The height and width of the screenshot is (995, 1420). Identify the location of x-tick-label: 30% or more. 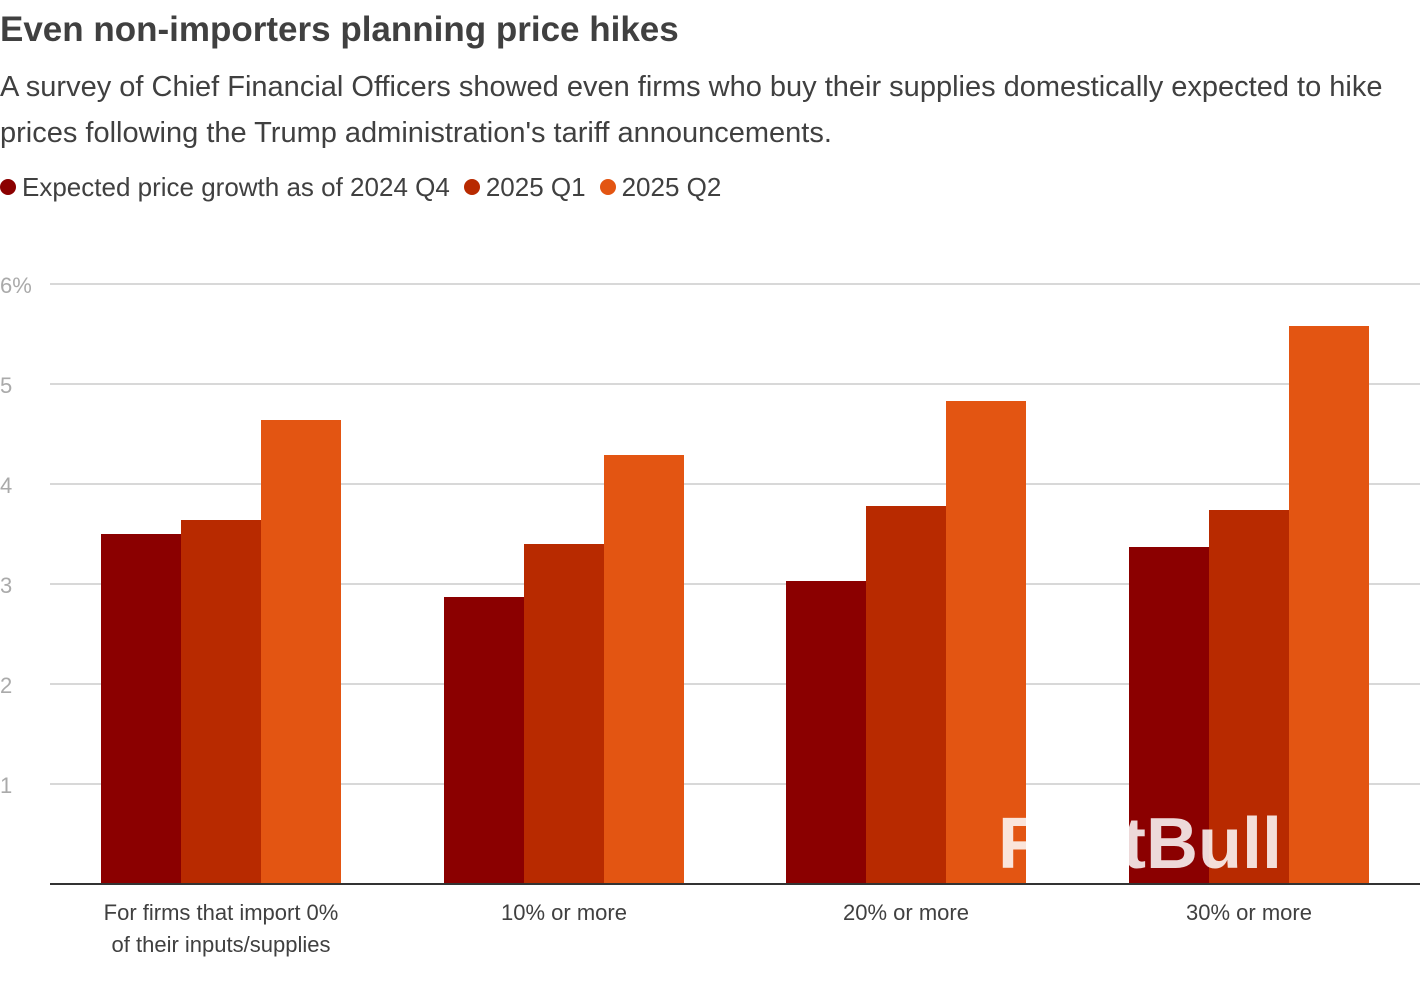
(1249, 912).